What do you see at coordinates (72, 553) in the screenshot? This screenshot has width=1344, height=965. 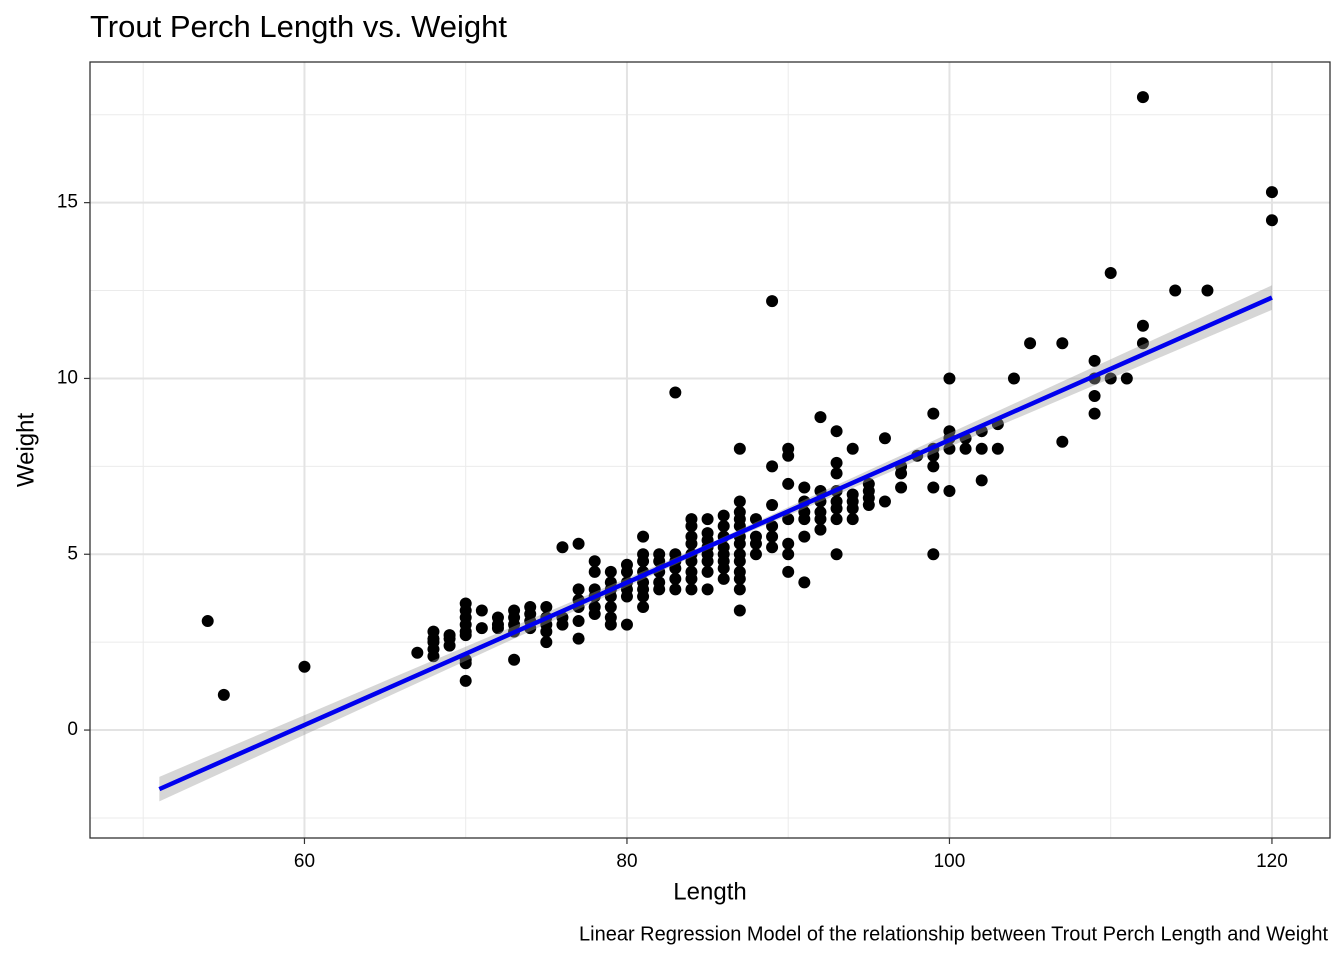 I see `y-tick-label: 5` at bounding box center [72, 553].